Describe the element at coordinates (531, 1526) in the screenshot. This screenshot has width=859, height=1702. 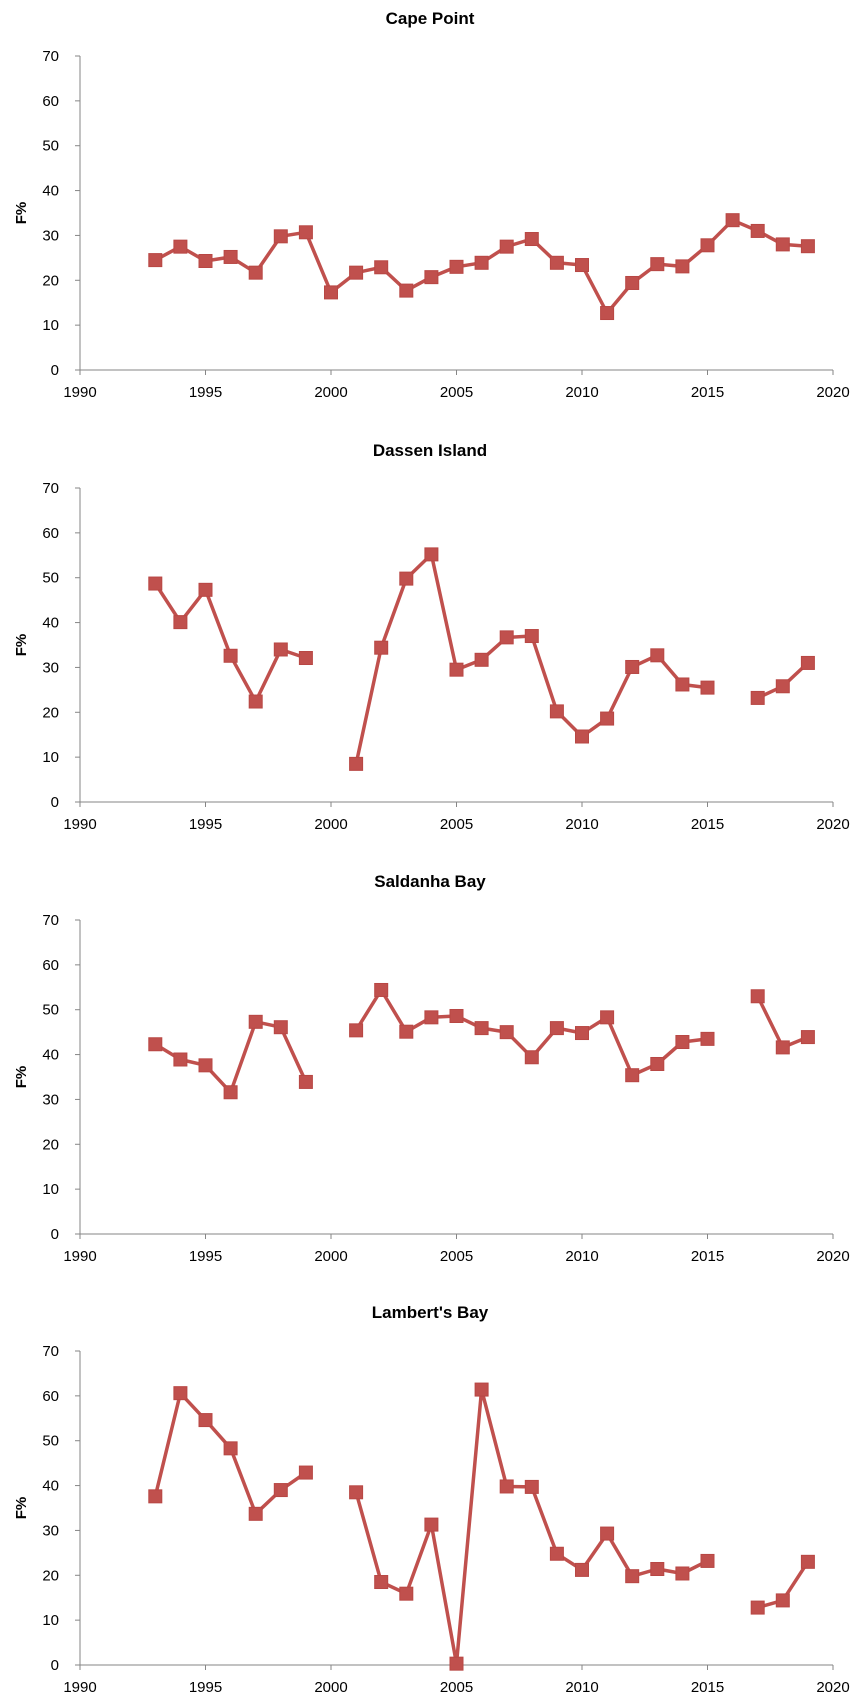
I see `series-line` at that location.